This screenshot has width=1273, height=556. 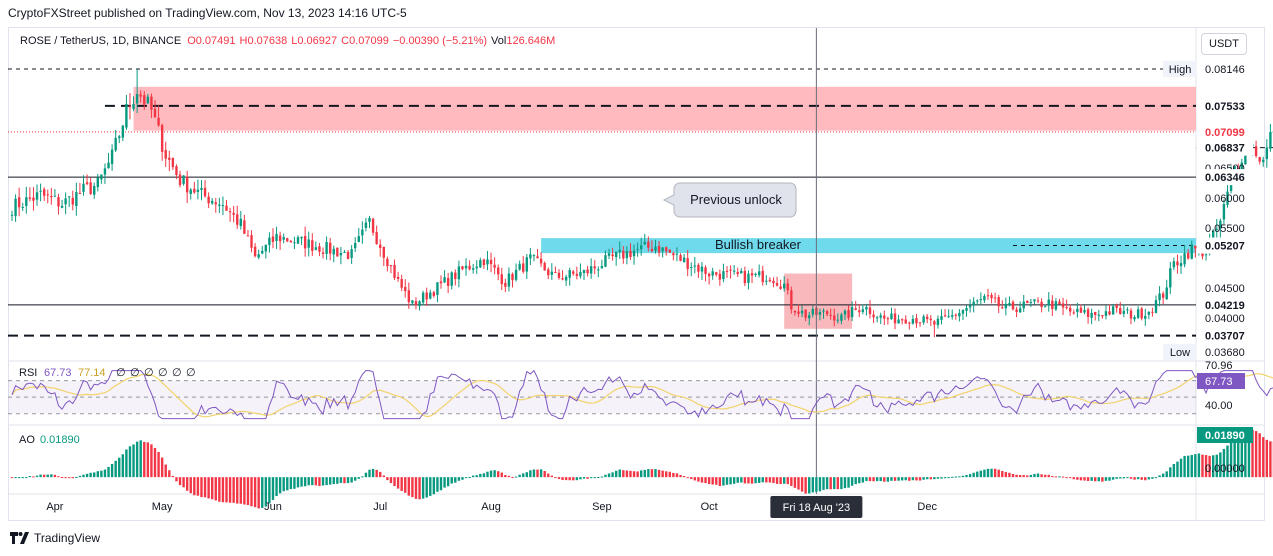 What do you see at coordinates (177, 373) in the screenshot?
I see `rsi-na-value: ∅` at bounding box center [177, 373].